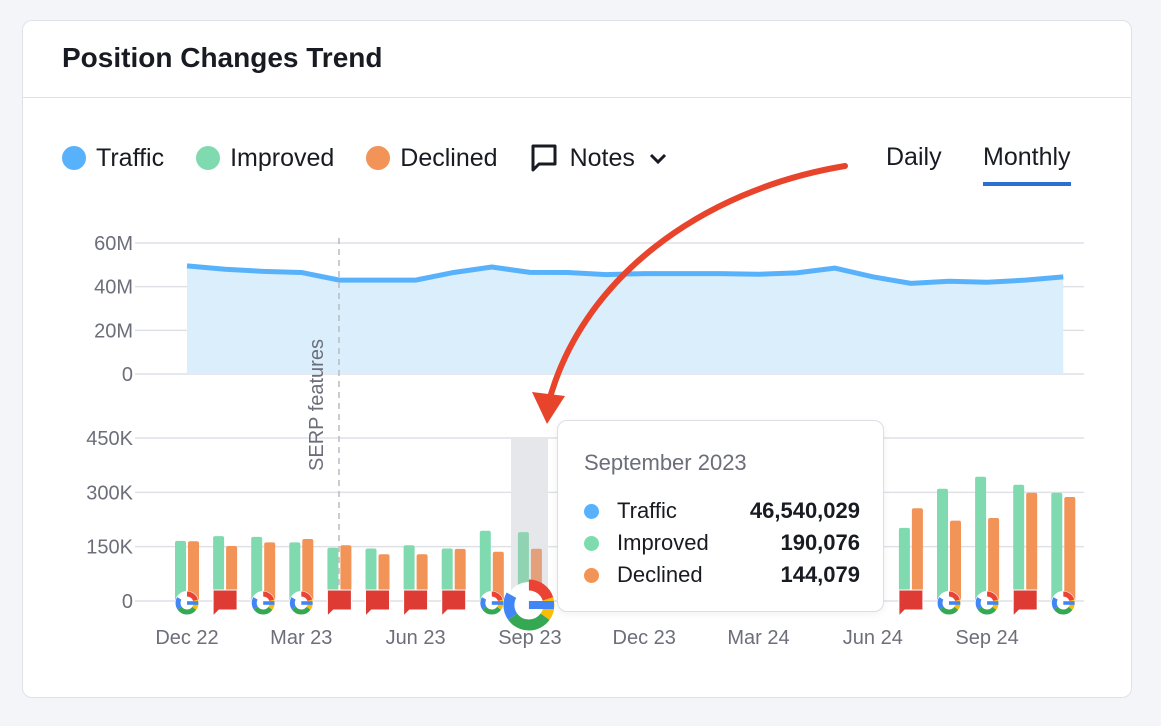  Describe the element at coordinates (602, 157) in the screenshot. I see `notes-label: Notes` at that location.